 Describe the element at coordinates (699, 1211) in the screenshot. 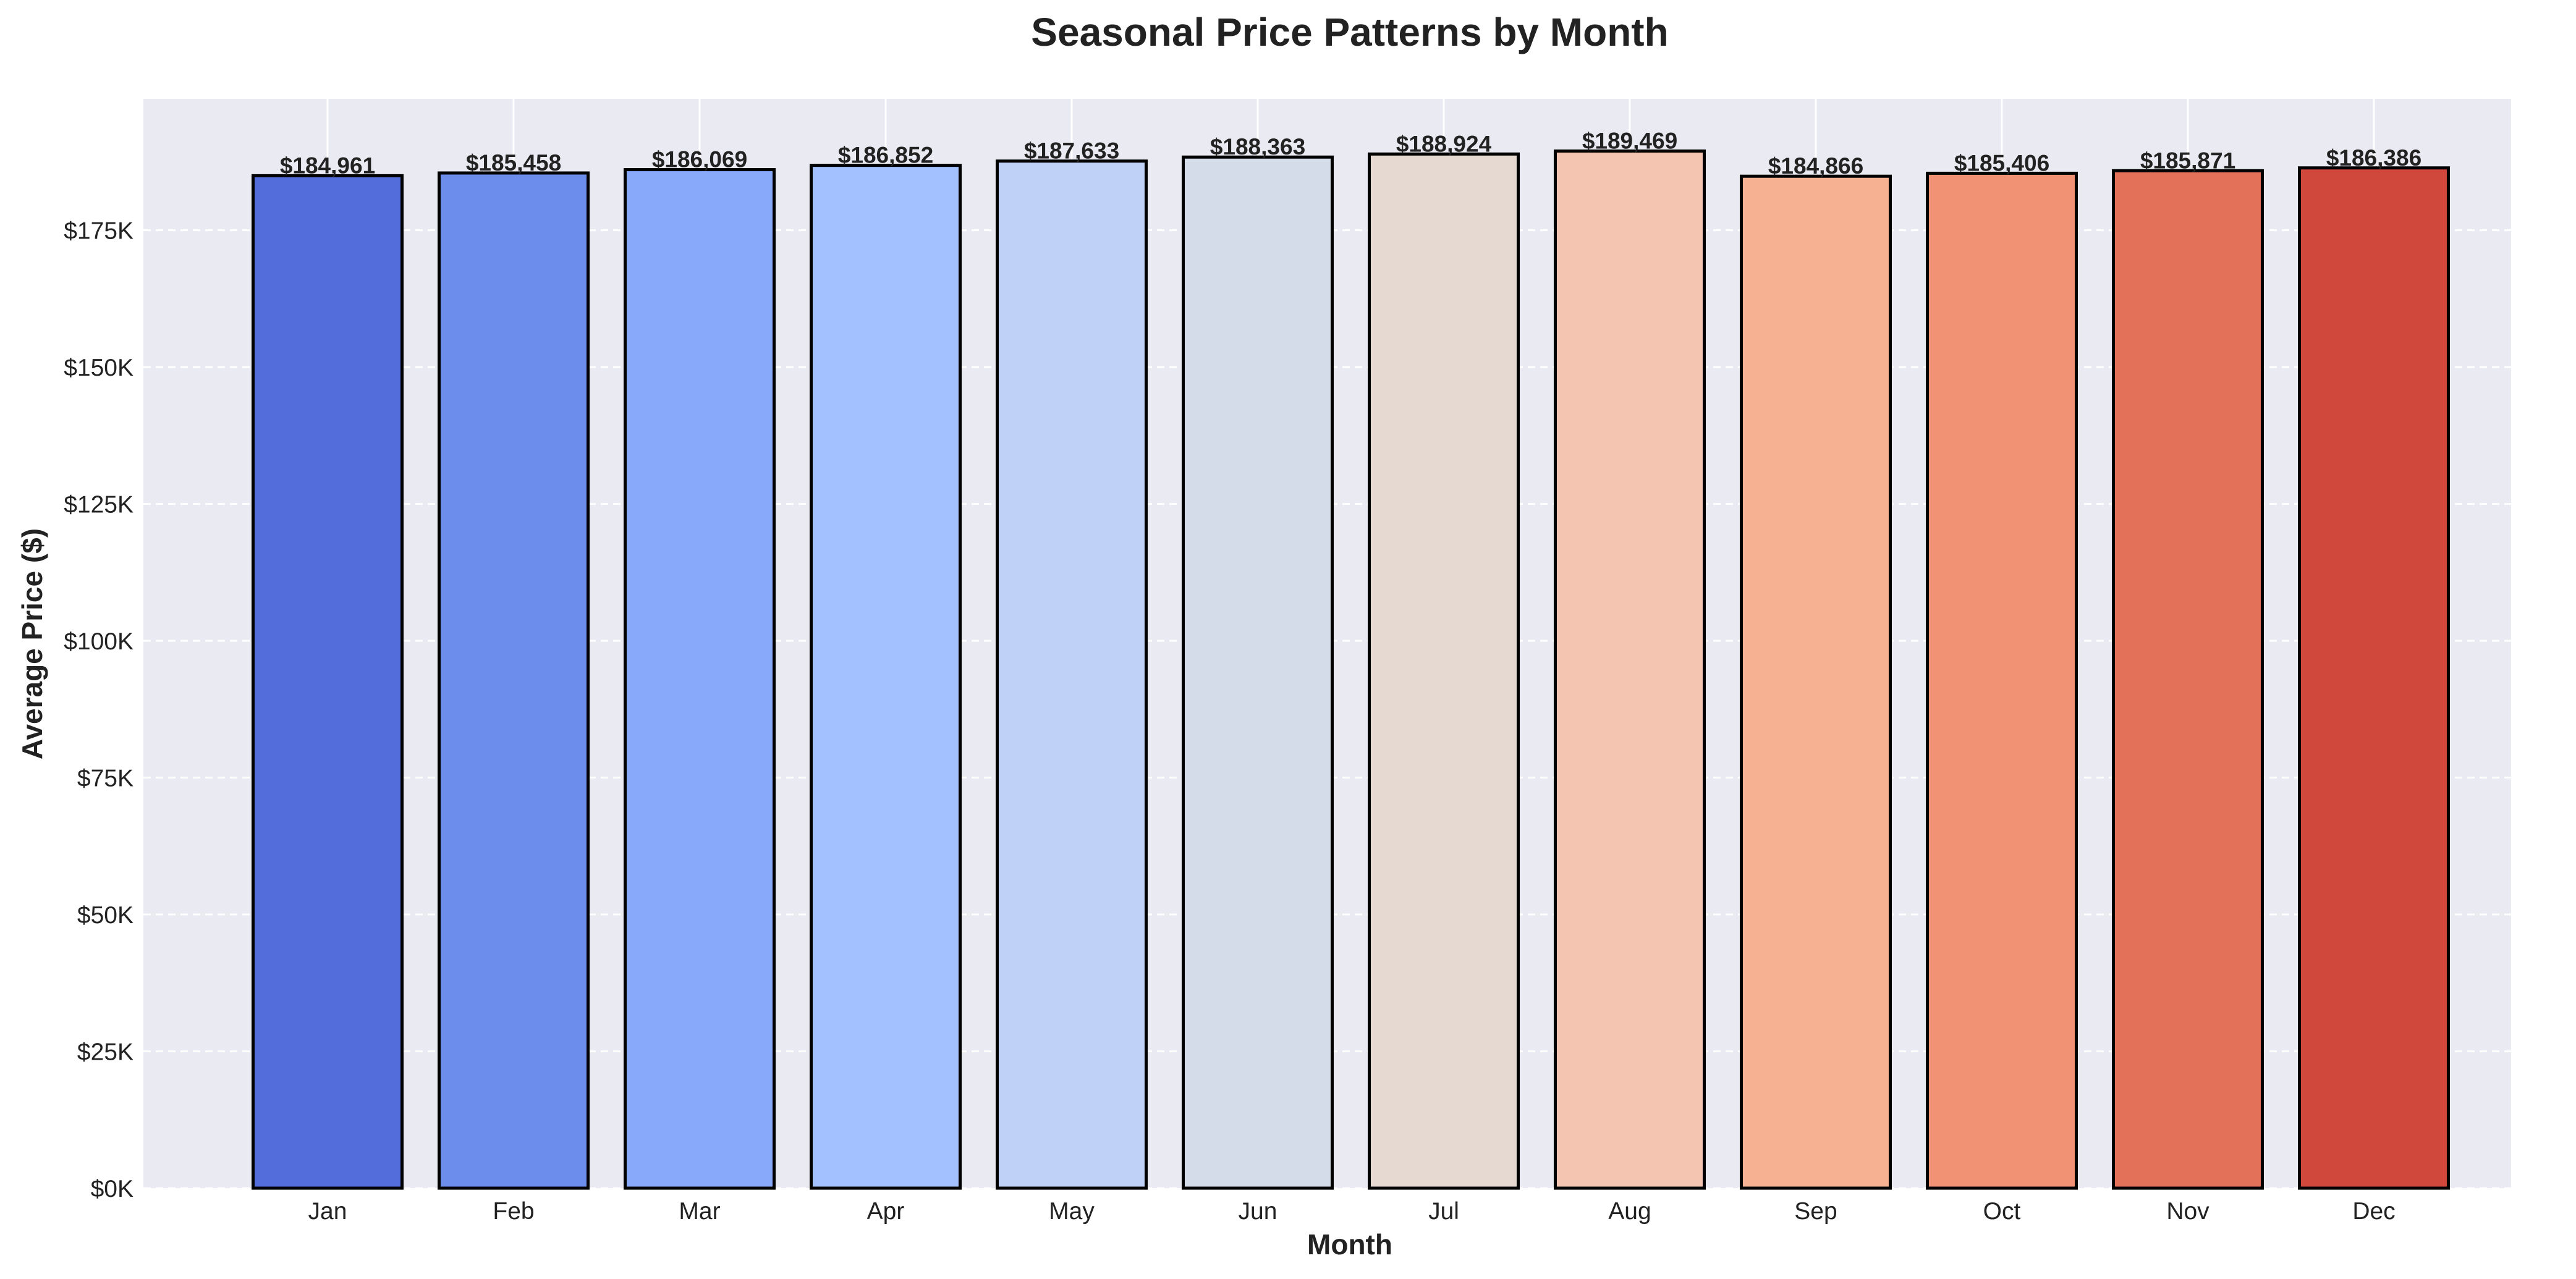

I see `x-tick-label: Mar` at that location.